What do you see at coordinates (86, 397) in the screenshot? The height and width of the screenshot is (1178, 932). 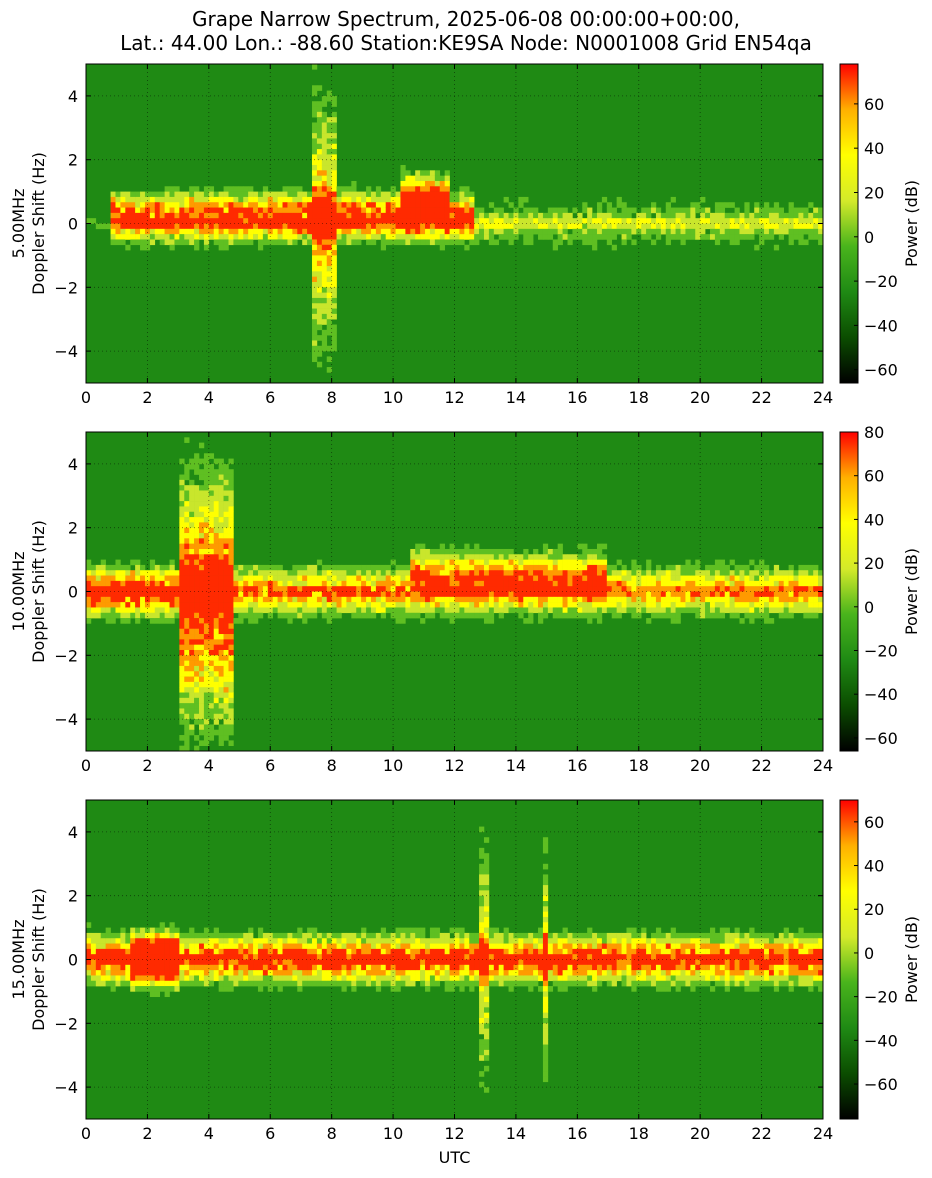 I see `x-tick-label: 0` at bounding box center [86, 397].